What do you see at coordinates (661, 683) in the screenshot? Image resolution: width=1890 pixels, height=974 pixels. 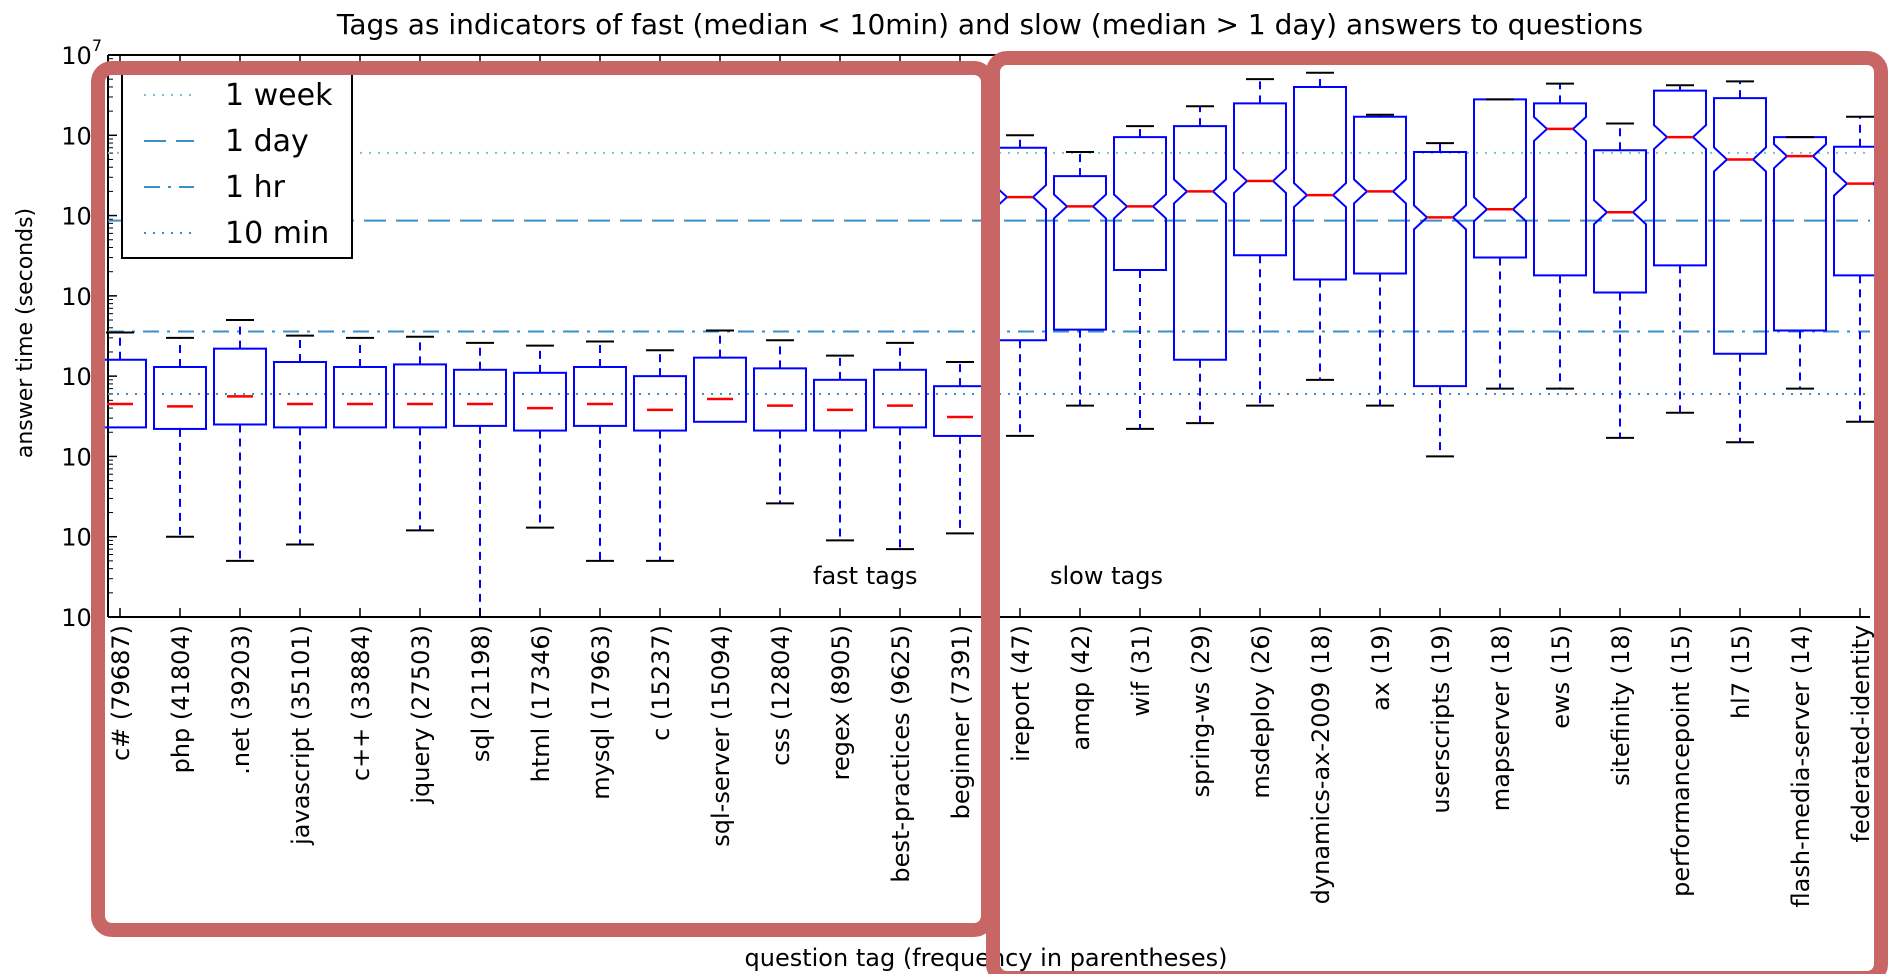 I see `x-tick-label: c (15237)` at bounding box center [661, 683].